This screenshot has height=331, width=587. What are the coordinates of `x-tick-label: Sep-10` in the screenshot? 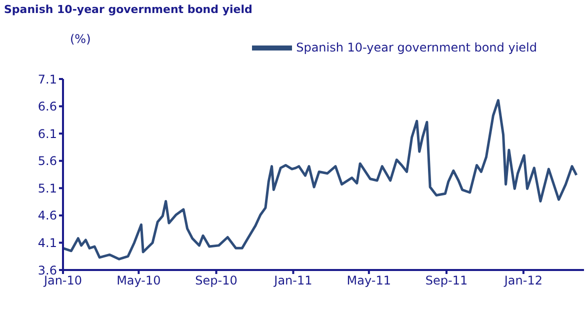 It's located at (216, 281).